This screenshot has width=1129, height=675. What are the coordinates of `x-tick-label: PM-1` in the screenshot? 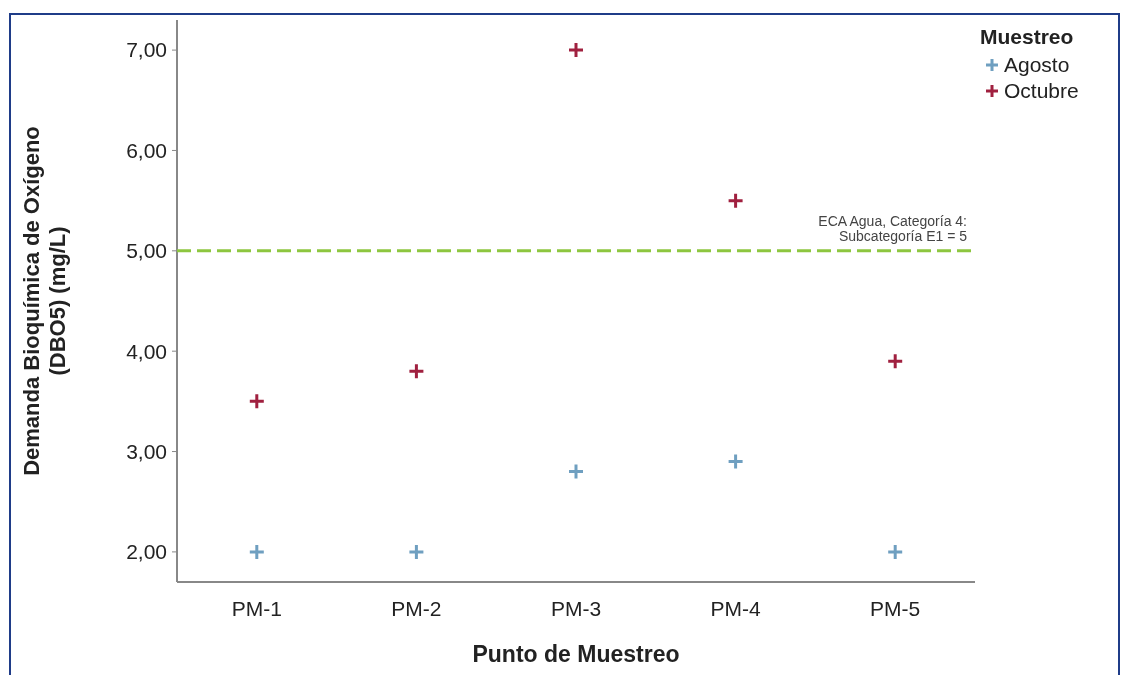 It's located at (256, 608).